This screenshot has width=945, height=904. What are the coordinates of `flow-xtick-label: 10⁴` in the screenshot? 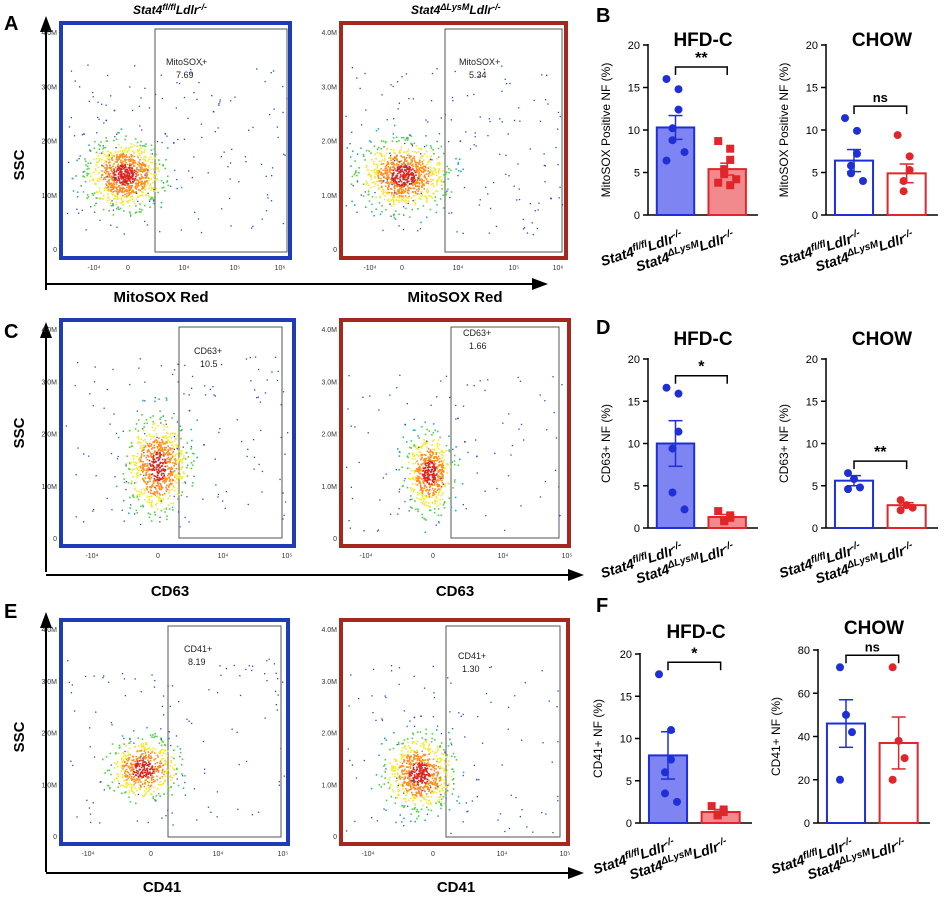 It's located at (503, 556).